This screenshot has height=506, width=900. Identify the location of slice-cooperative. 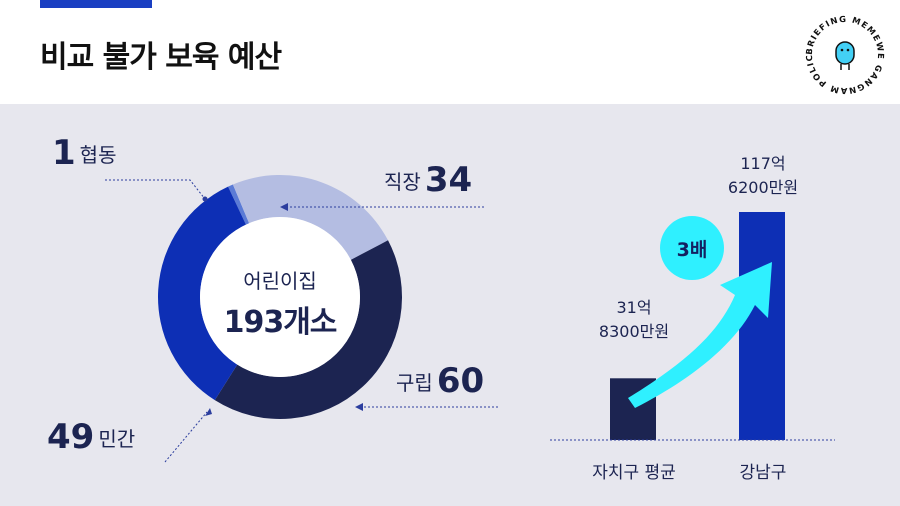
(239, 204).